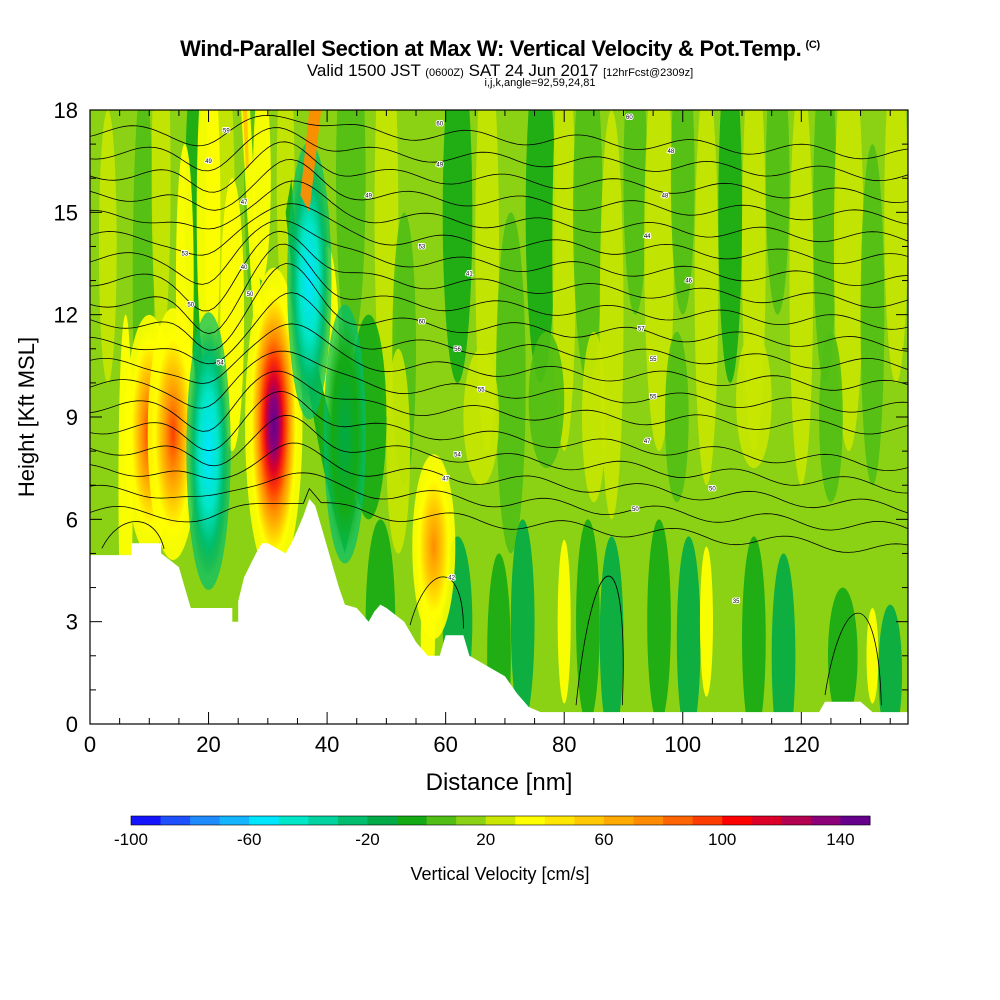  Describe the element at coordinates (345, 434) in the screenshot. I see `downdraft` at that location.